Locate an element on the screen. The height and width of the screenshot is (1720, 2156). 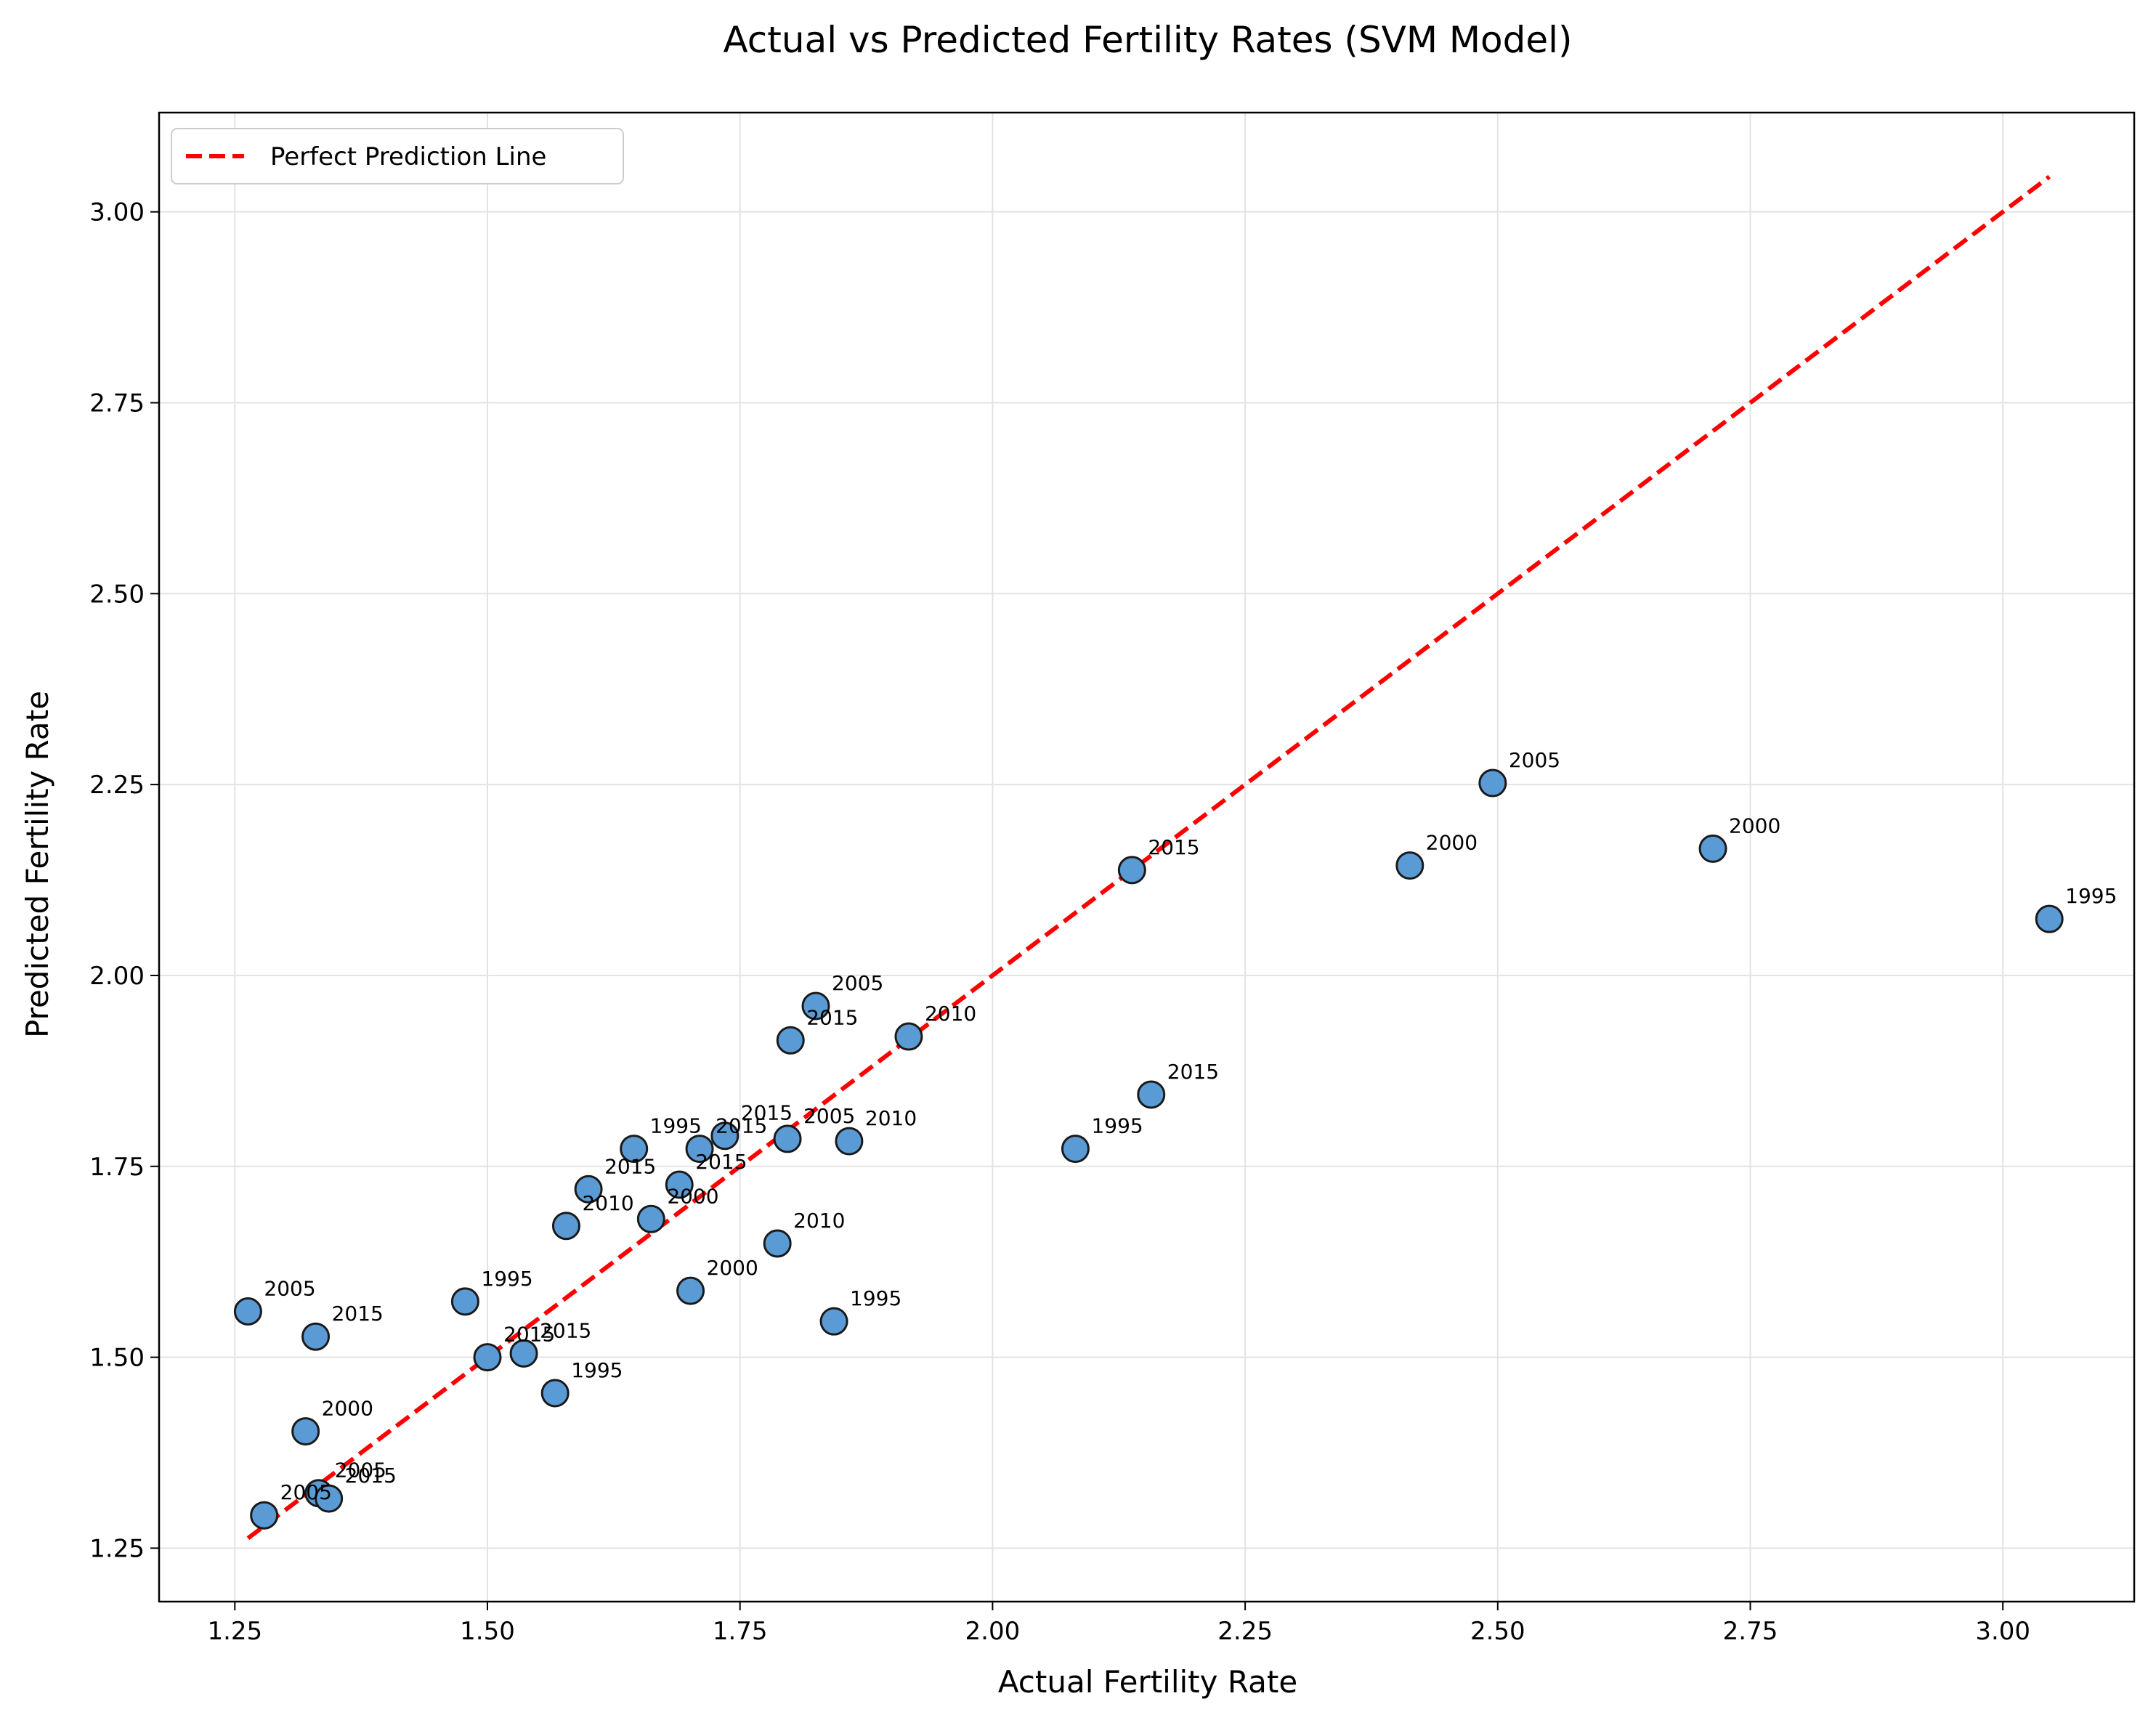
x-axis-ticks: 1.25 1.50 1.75 2.00 2.25 2.50 2.75 3.00 is located at coordinates (1118, 1624).